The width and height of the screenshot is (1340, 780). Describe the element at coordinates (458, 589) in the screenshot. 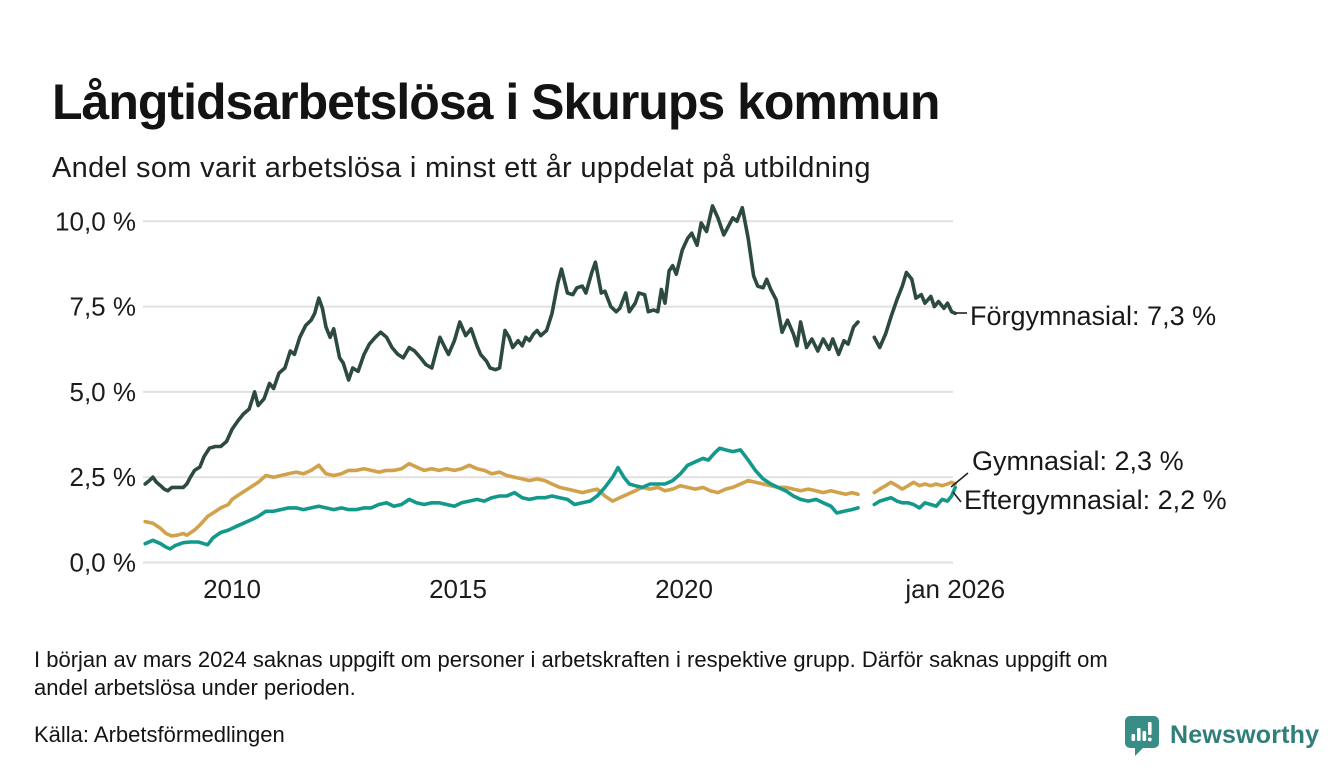

I see `x-tick-label: 2015` at that location.